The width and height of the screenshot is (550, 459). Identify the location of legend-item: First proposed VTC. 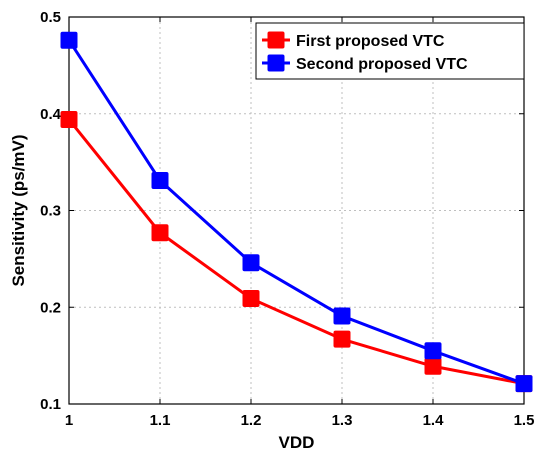
(353, 40).